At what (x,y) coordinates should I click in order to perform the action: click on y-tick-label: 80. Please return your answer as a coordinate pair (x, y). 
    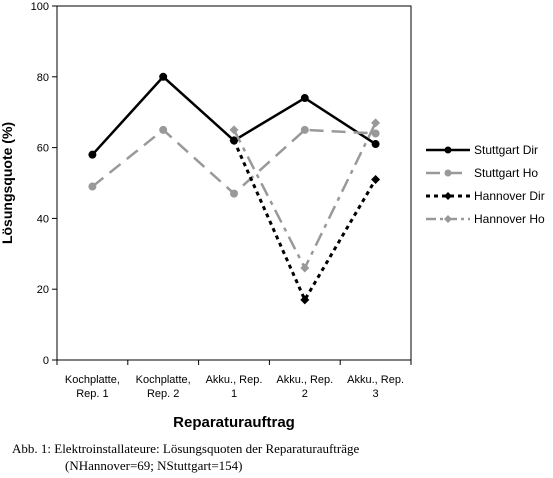
    Looking at the image, I should click on (43, 78).